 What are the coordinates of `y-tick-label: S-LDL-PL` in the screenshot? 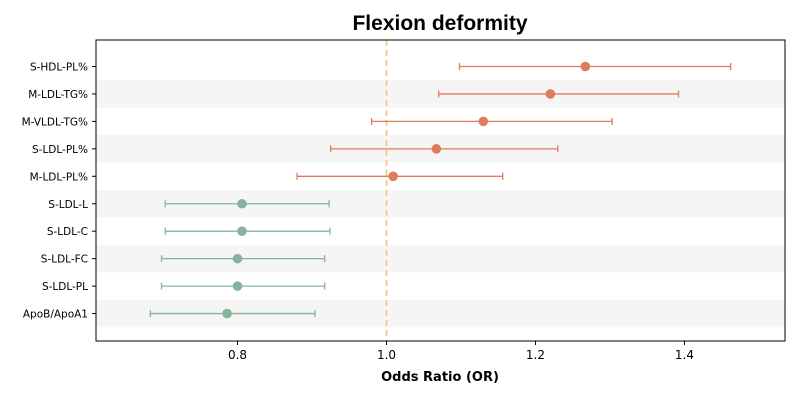 It's located at (65, 287).